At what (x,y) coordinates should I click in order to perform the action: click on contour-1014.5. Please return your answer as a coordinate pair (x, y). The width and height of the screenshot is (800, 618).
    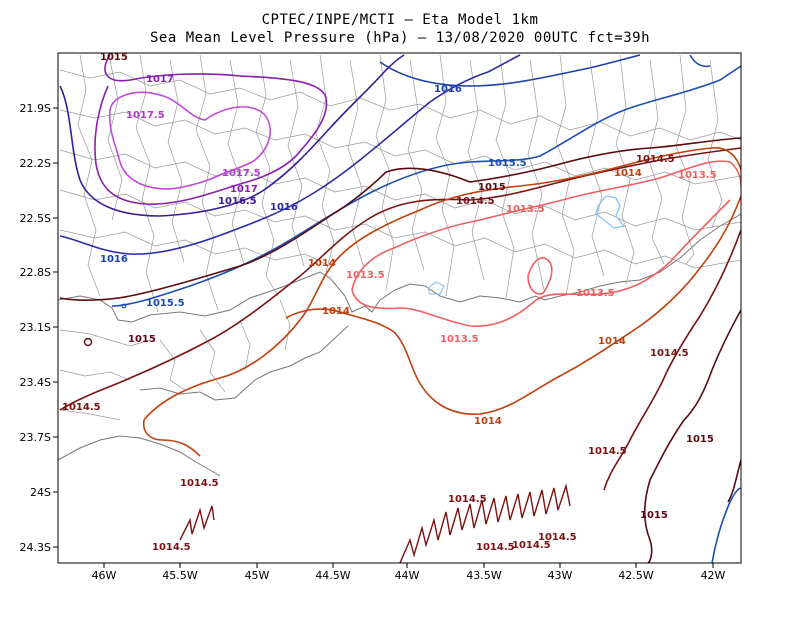
    Looking at the image, I should click on (672, 360).